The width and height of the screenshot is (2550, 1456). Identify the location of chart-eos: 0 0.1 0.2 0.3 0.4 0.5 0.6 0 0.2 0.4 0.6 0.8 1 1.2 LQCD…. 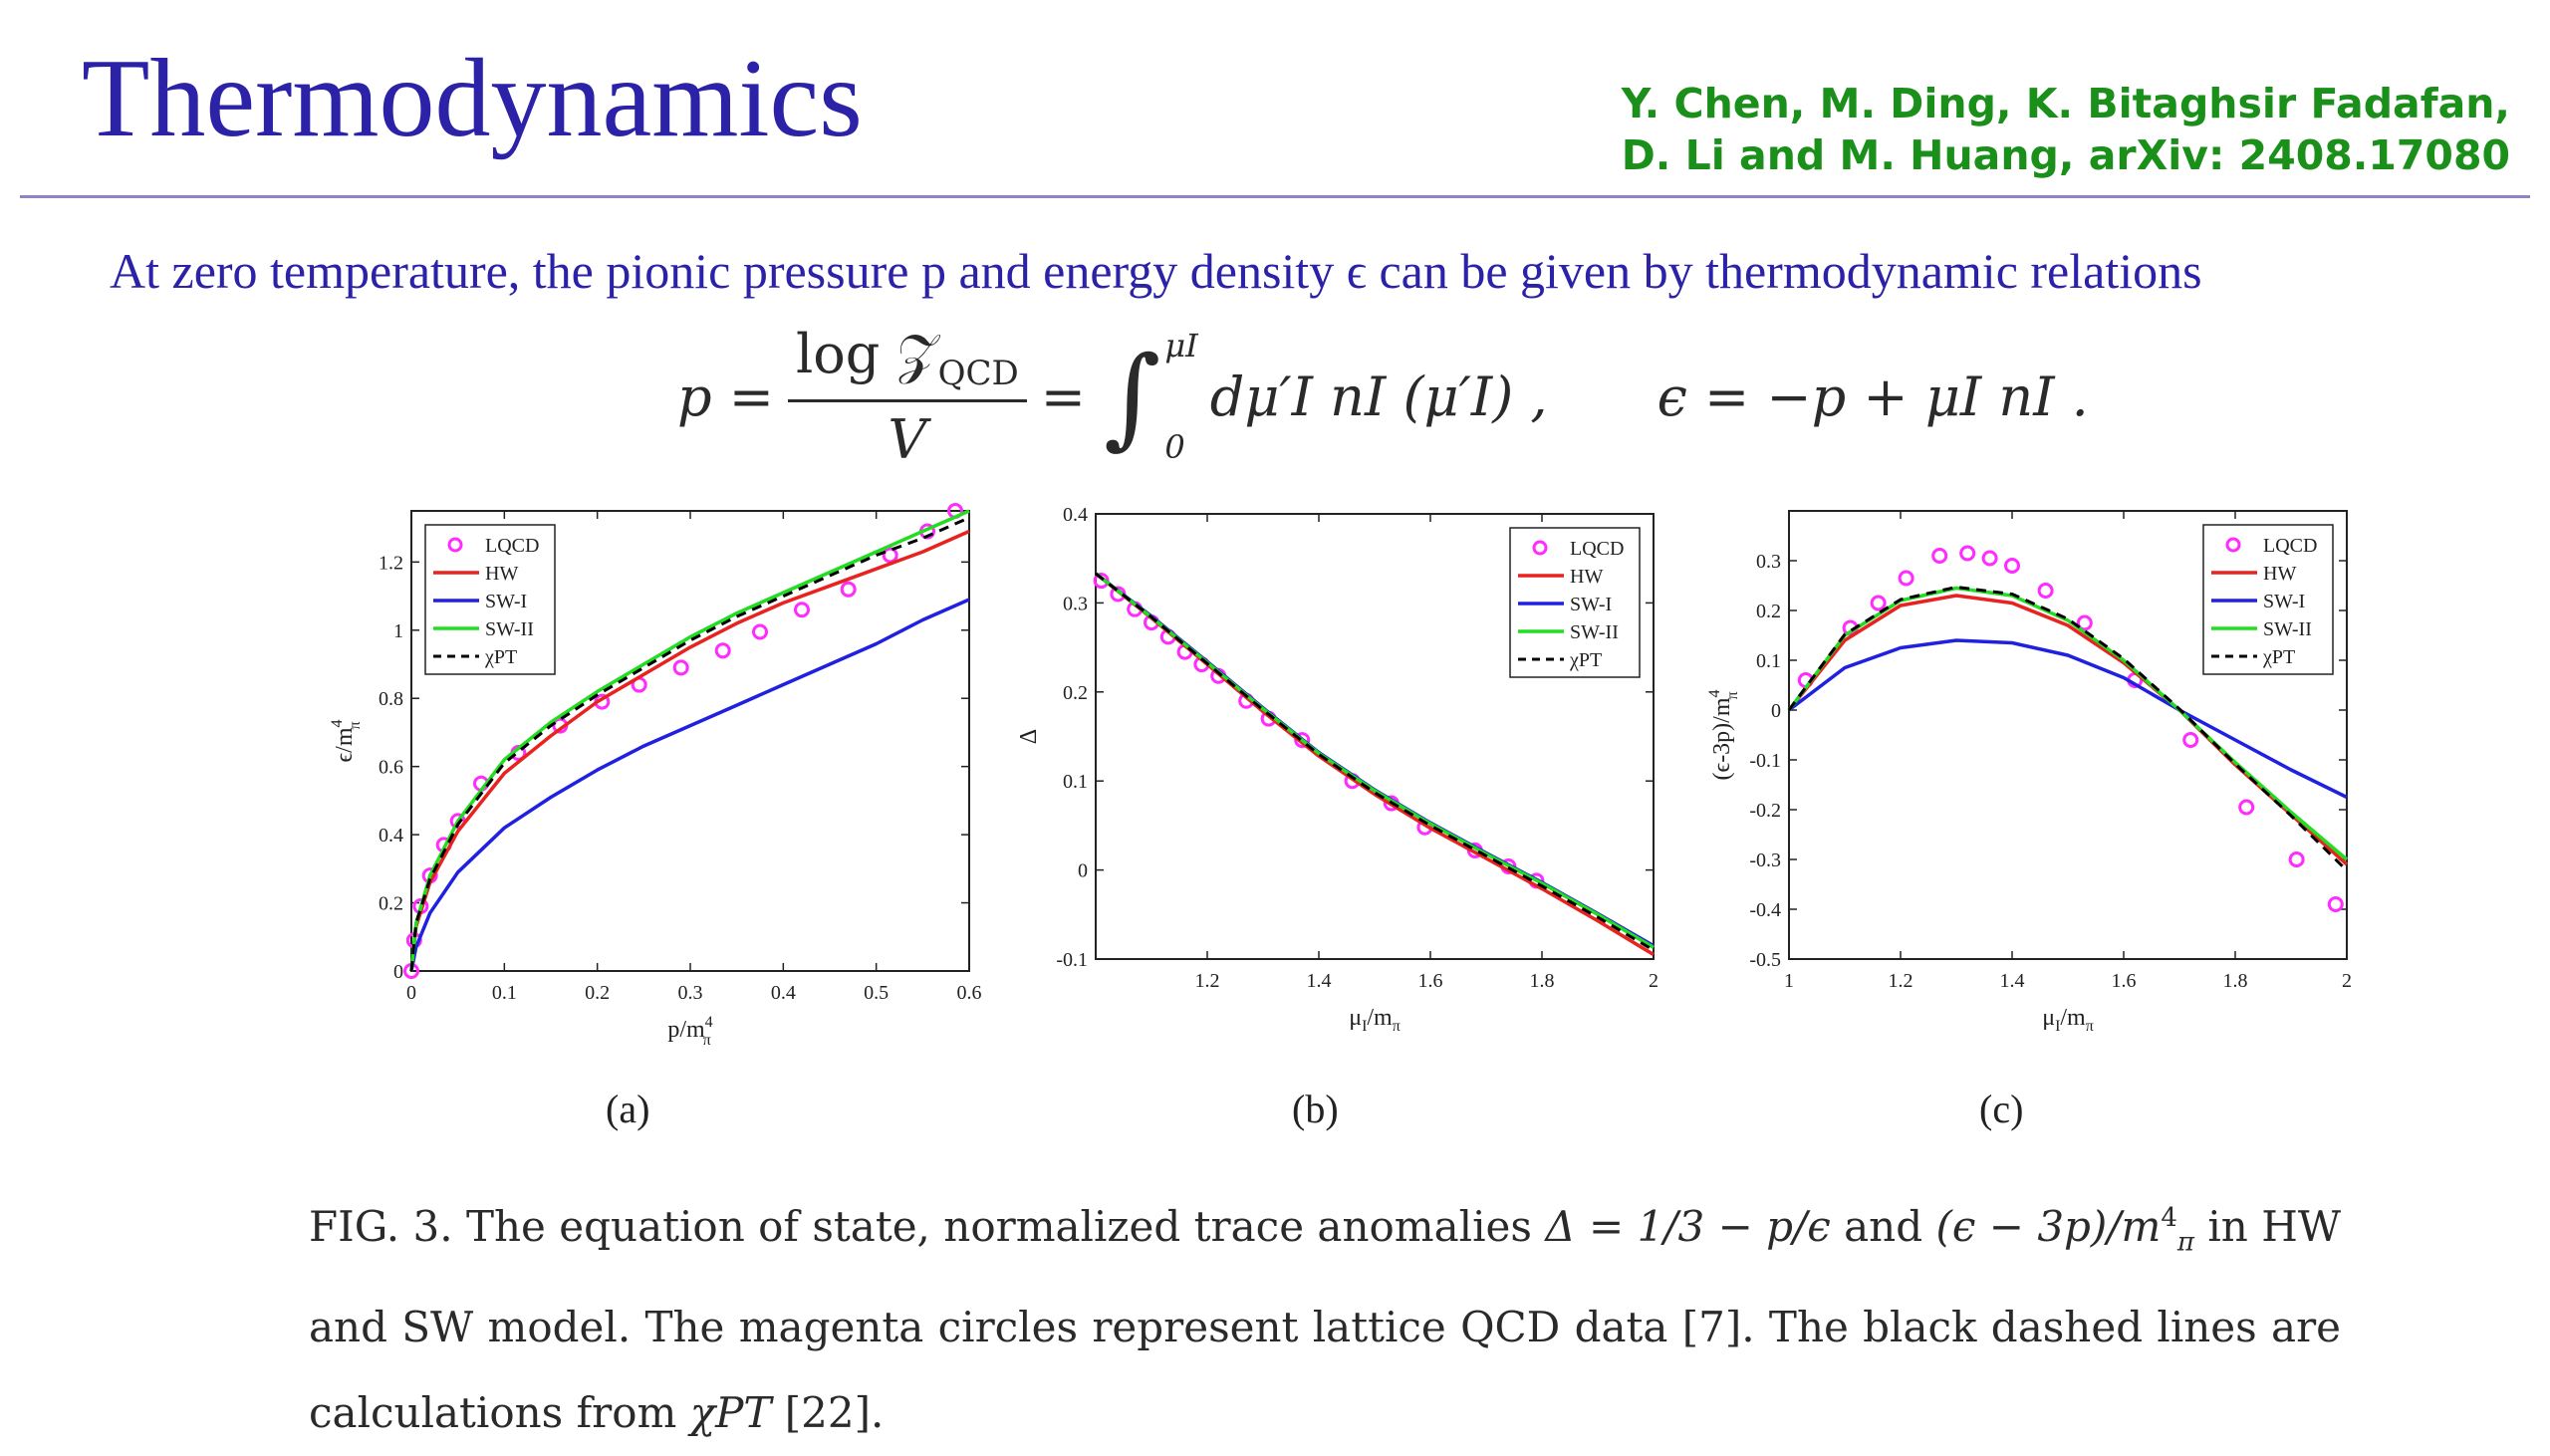
(655, 776).